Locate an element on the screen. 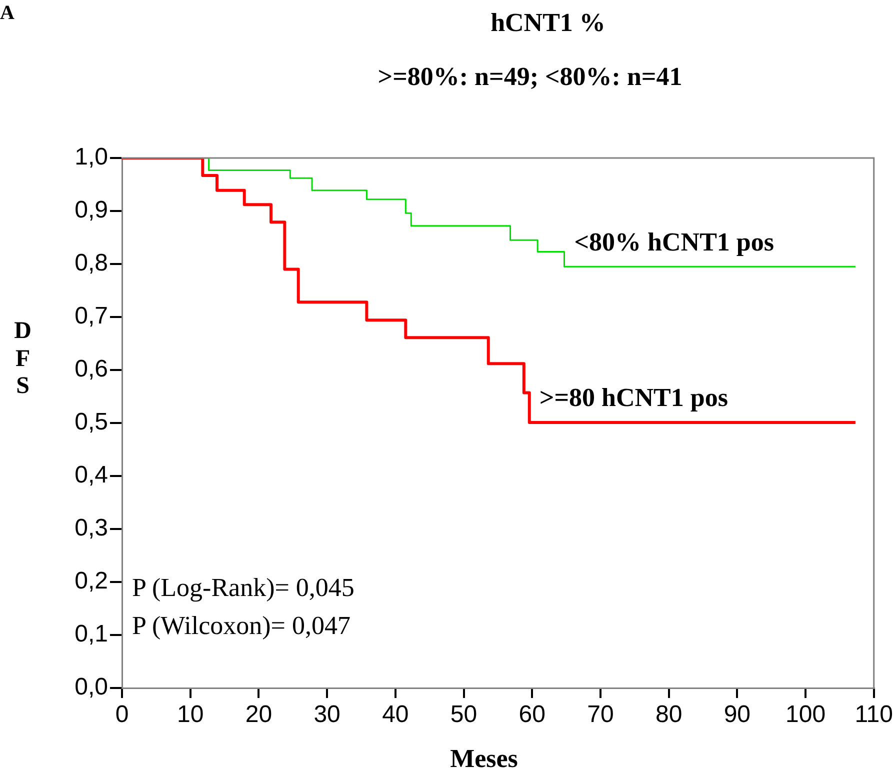  y-tick-label: 0,5 is located at coordinates (91, 422).